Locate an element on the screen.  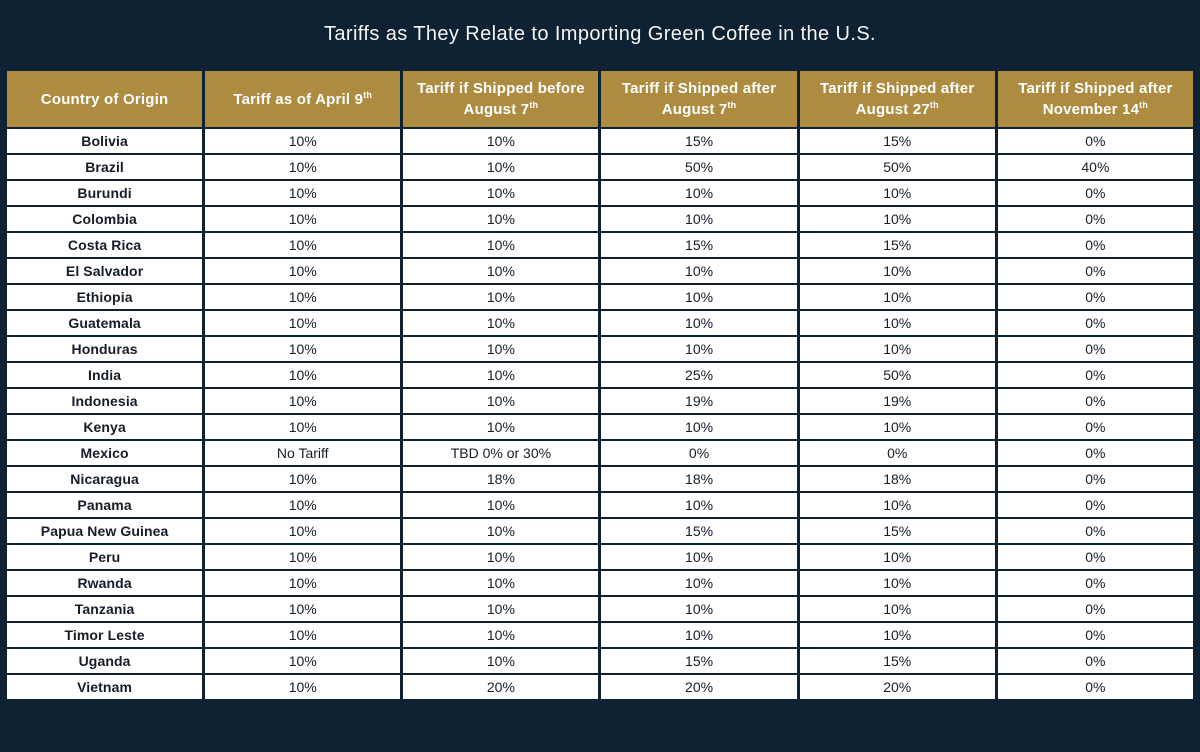
column-header-3: Tariff if Shipped after August 7th is located at coordinates (699, 99).